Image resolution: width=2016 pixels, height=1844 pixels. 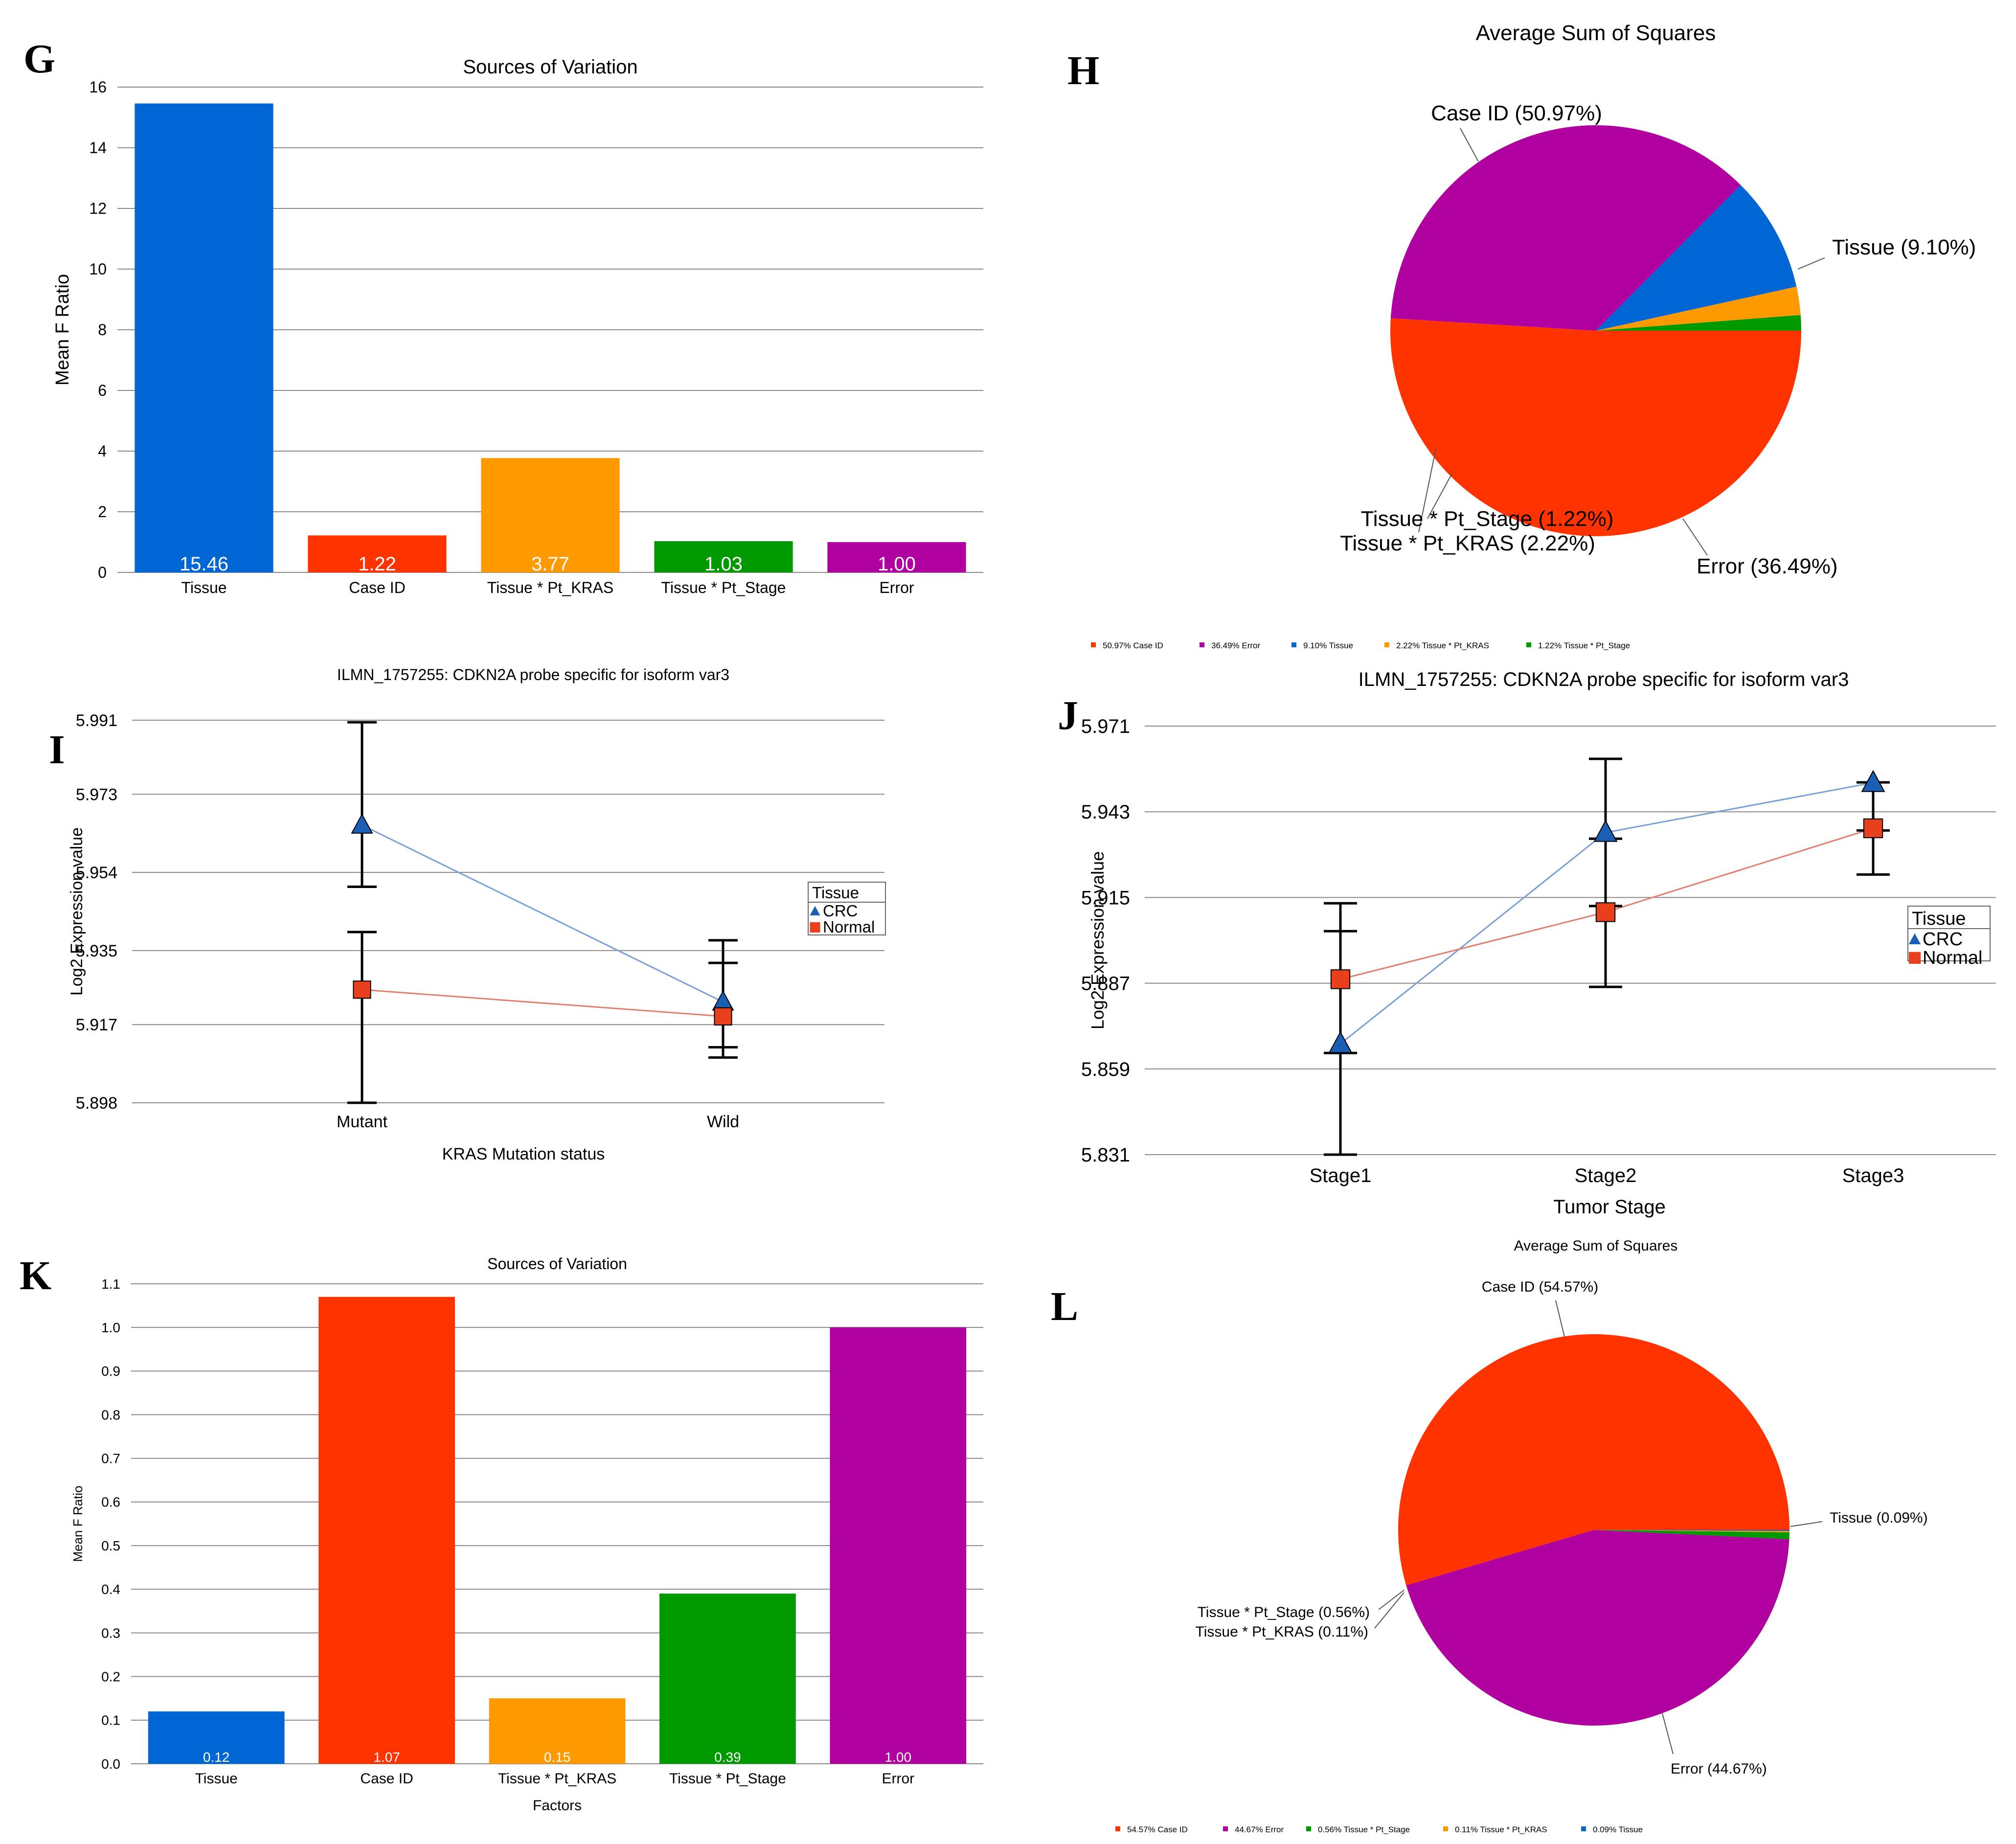 What do you see at coordinates (1915, 938) in the screenshot?
I see `legend-marker-crc` at bounding box center [1915, 938].